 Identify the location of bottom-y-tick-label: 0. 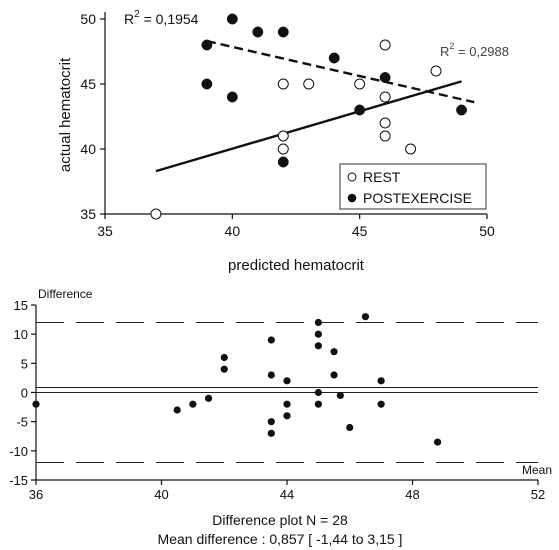
(24, 393).